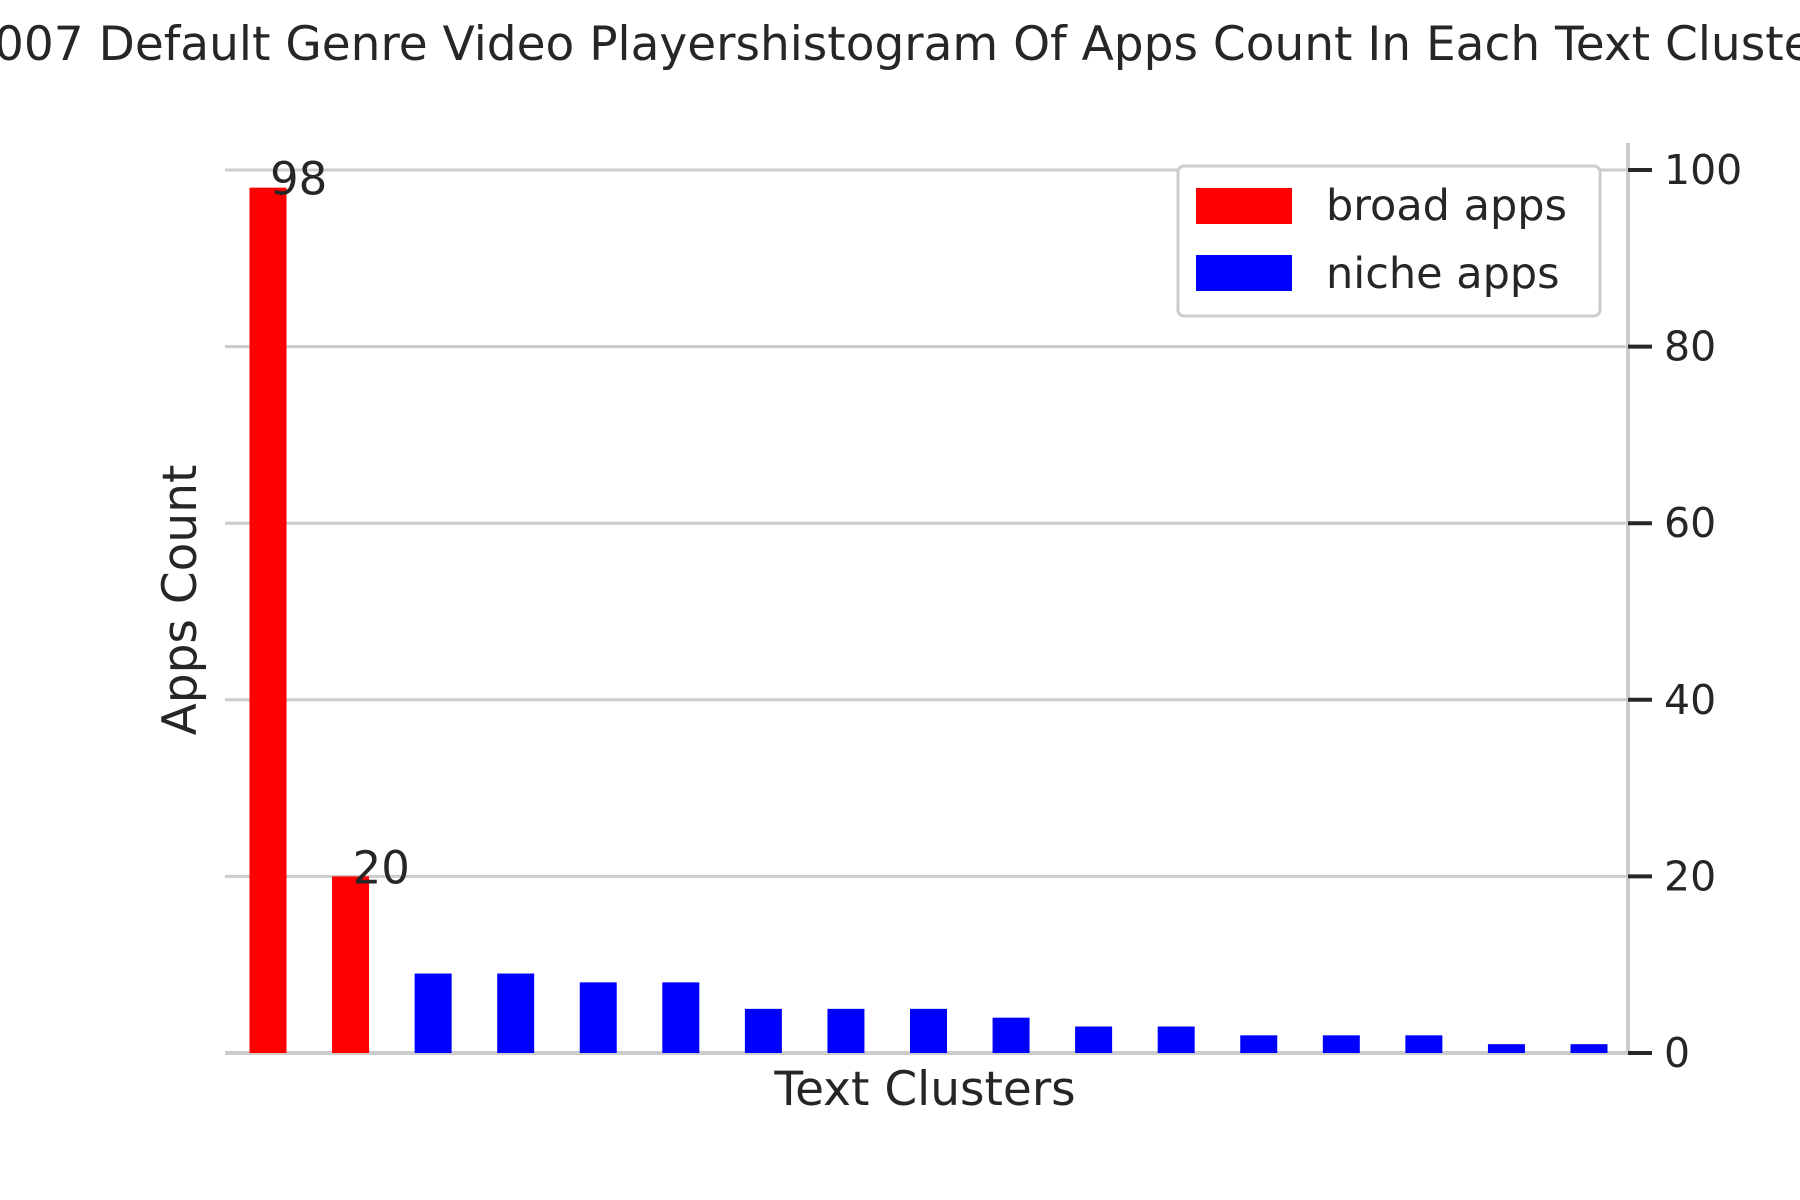 This screenshot has width=1800, height=1200. I want to click on y-axis-ticks: 0 20 40 60 80 100, so click(1685, 611).